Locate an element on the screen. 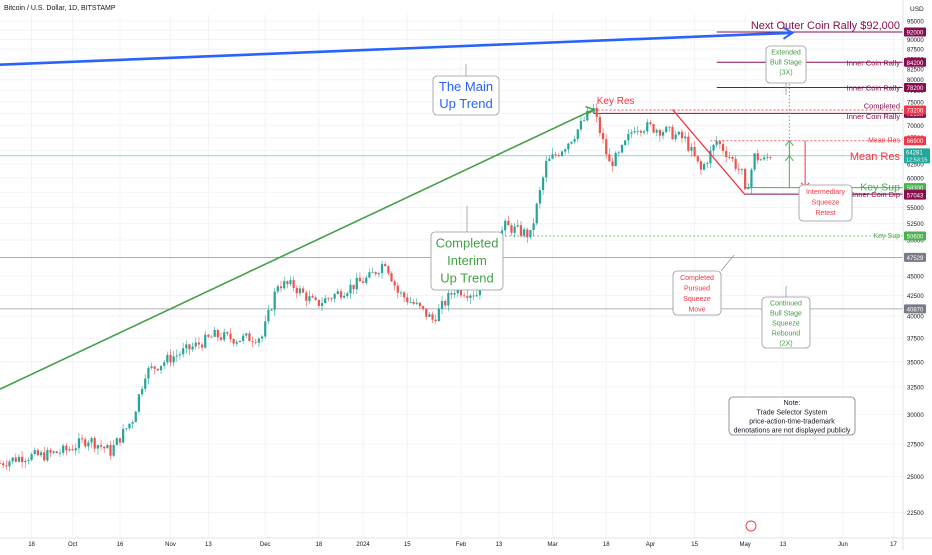  price-badge-text: 40870 is located at coordinates (915, 310).